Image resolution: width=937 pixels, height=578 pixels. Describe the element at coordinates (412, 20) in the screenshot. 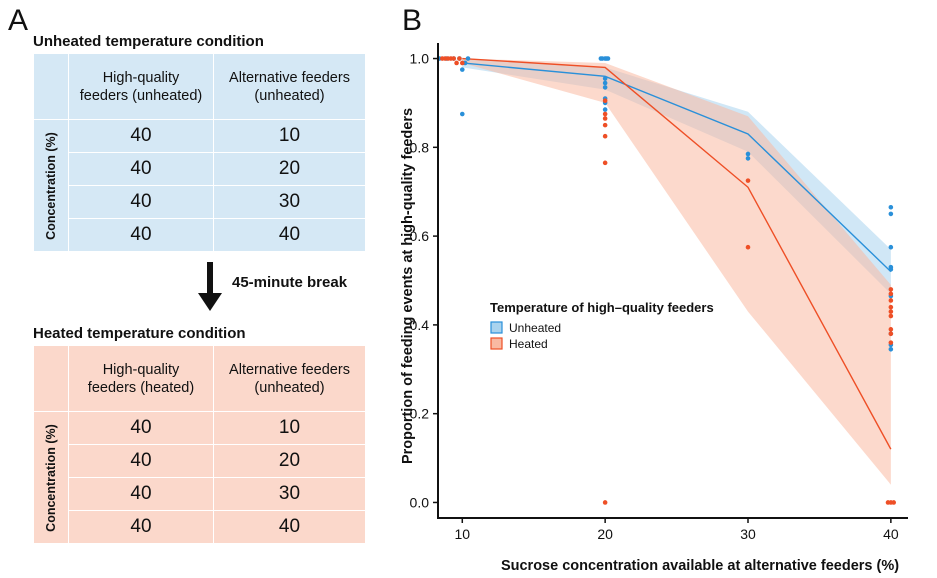

I see `panel-b-letter: B` at that location.